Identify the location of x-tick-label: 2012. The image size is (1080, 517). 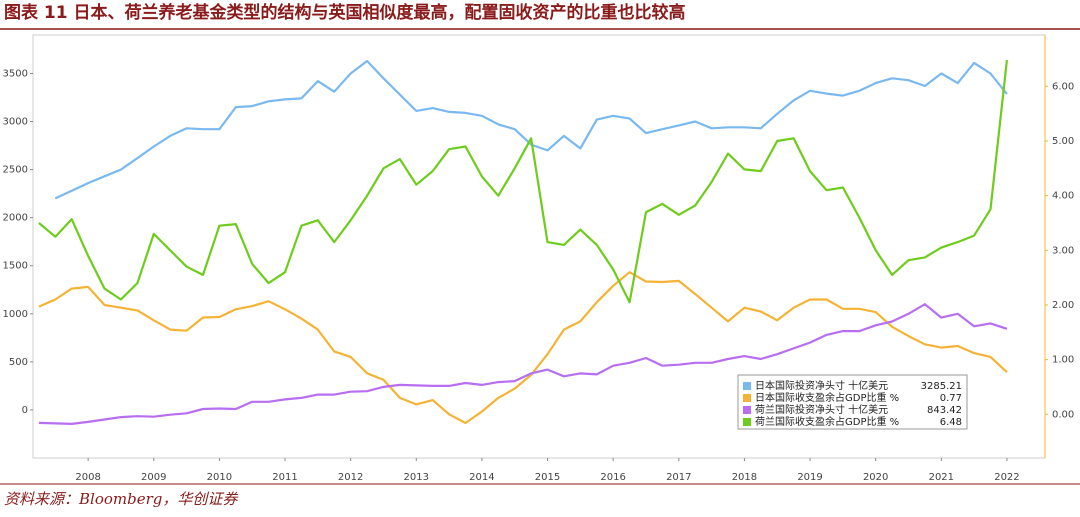
(350, 477).